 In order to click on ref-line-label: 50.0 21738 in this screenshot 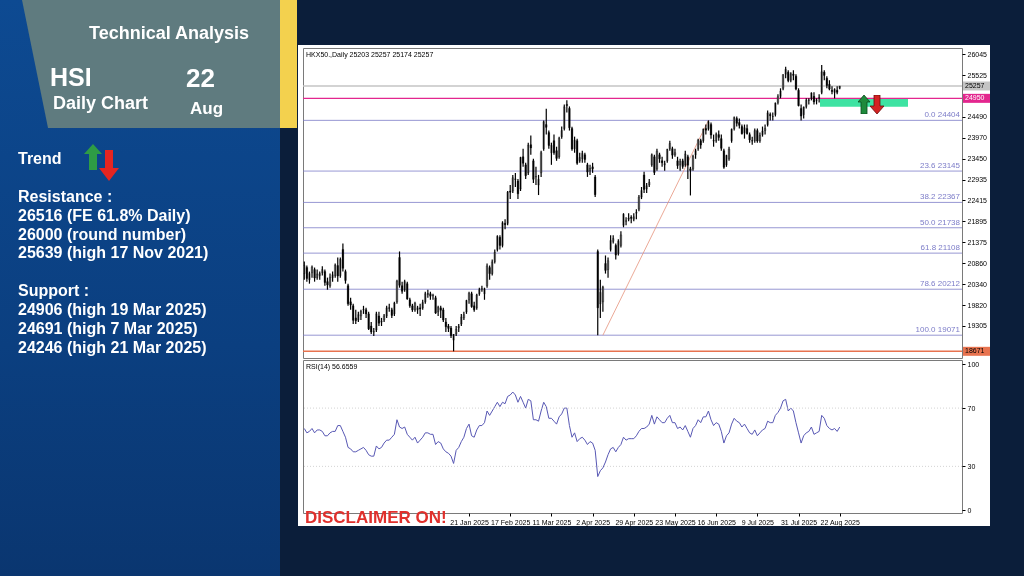, I will do `click(940, 222)`.